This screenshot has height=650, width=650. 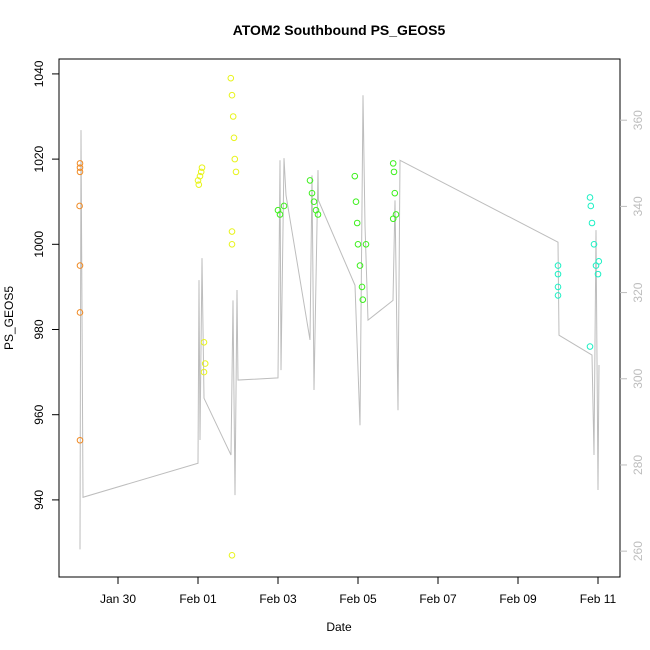 I want to click on y2-tick-label: 260, so click(x=638, y=551).